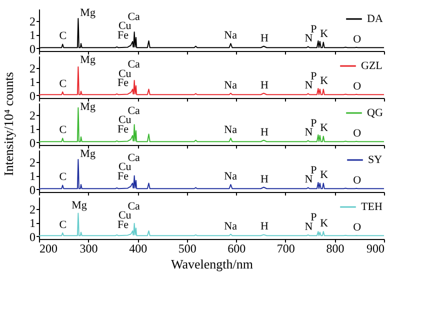 The height and width of the screenshot is (310, 433). I want to click on x-tick-label: 300, so click(89, 249).